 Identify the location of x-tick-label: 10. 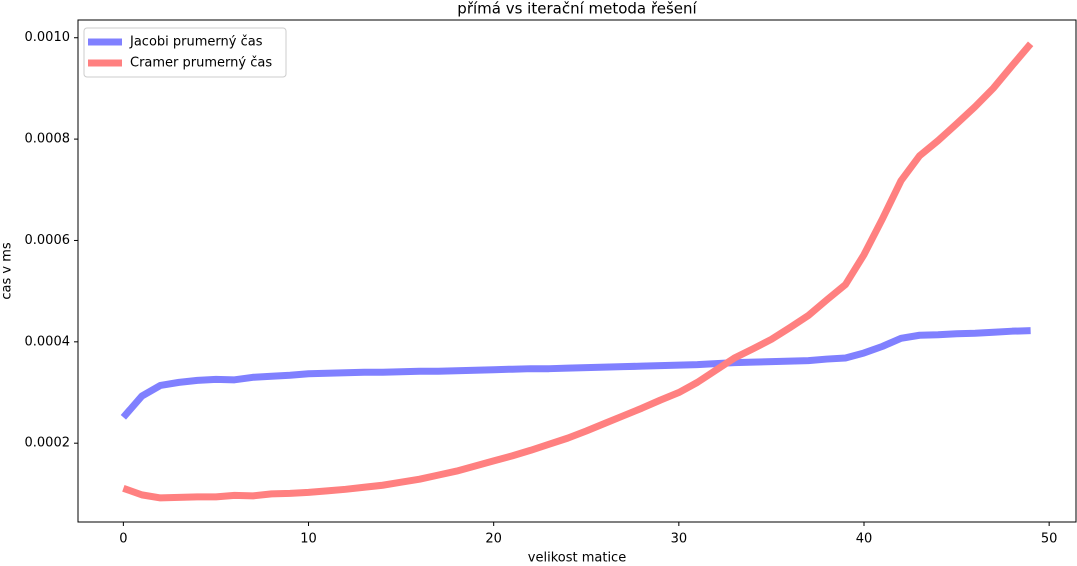
(308, 539).